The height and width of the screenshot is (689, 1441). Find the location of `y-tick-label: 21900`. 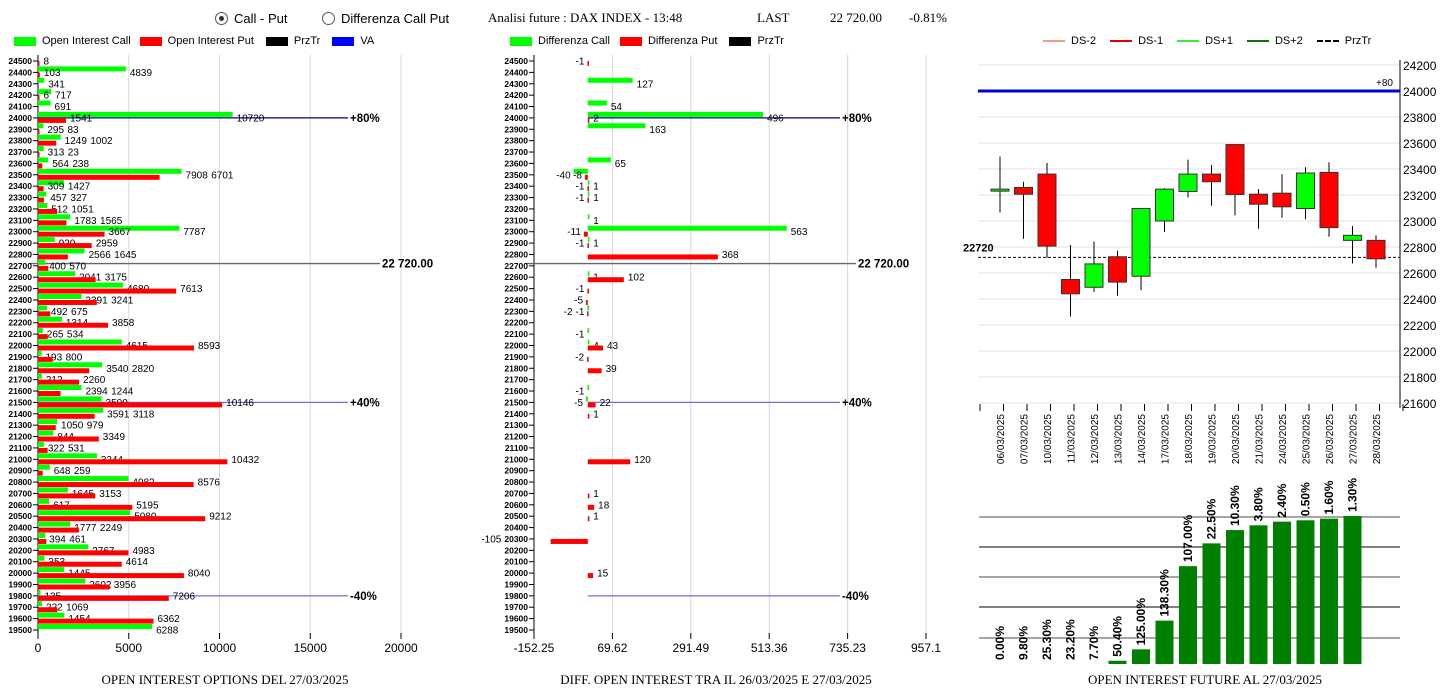

y-tick-label: 21900 is located at coordinates (20, 357).